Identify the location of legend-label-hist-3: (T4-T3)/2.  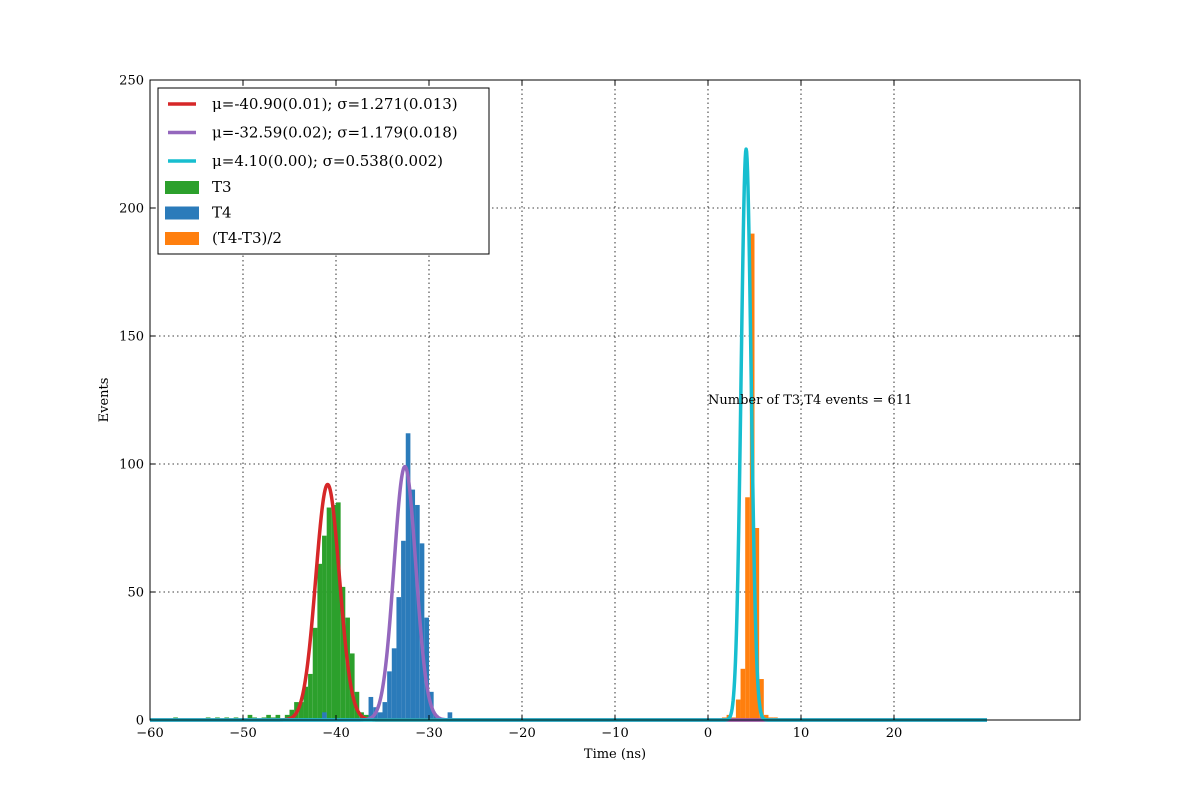
(247, 238).